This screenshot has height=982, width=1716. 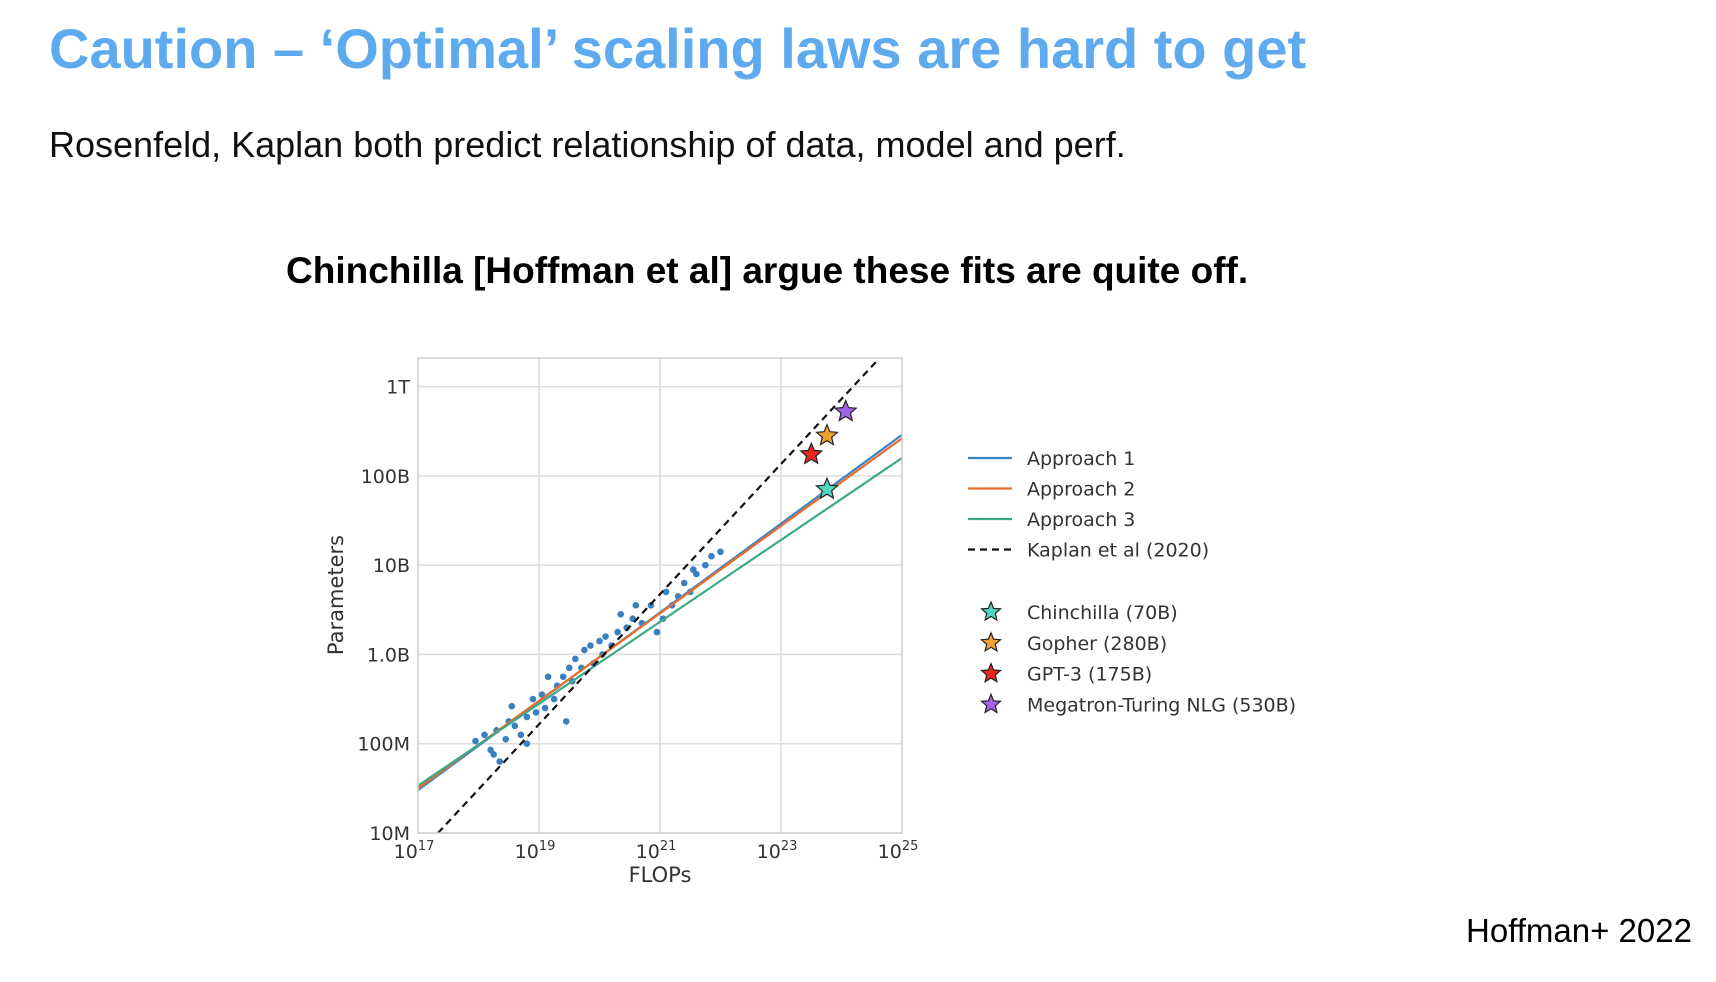 What do you see at coordinates (656, 851) in the screenshot?
I see `x-tick-label: 1021` at bounding box center [656, 851].